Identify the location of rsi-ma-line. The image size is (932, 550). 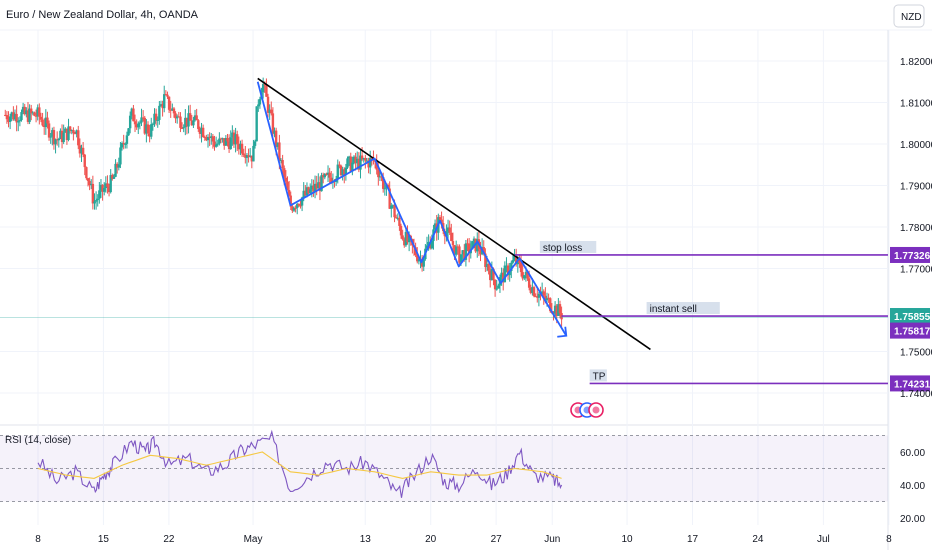
(299, 465).